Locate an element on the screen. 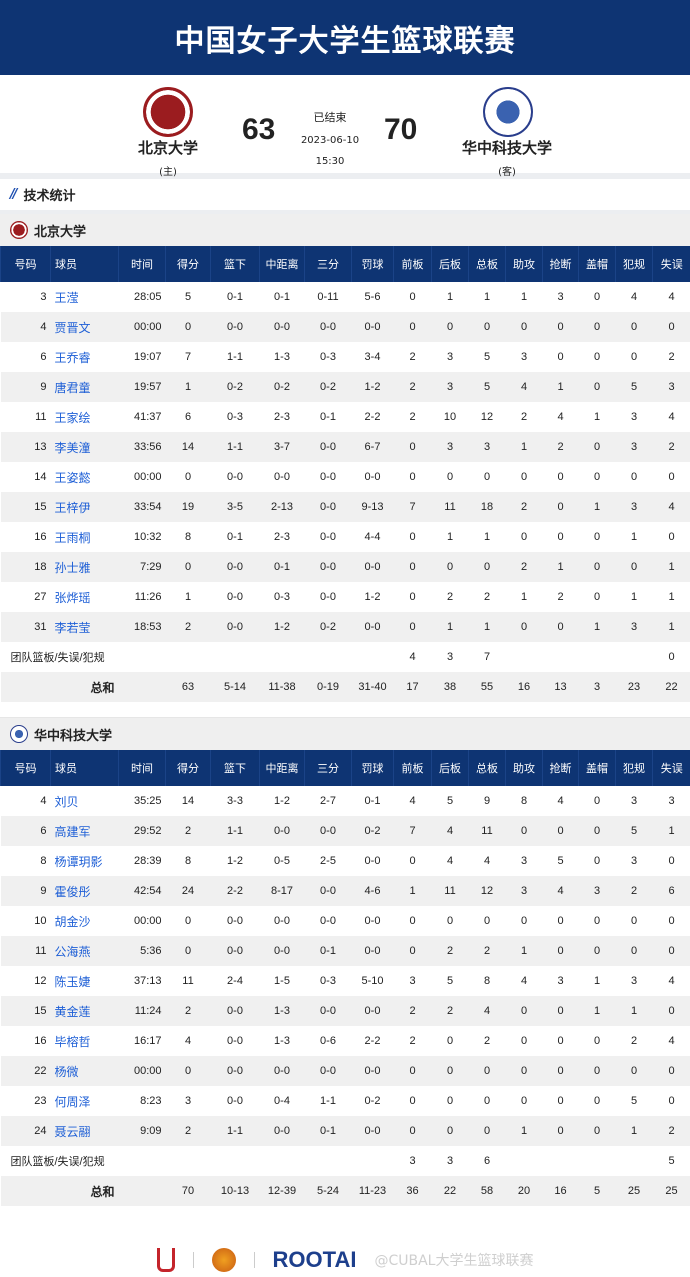 The image size is (690, 1277). player-link: 王滢 is located at coordinates (66, 297).